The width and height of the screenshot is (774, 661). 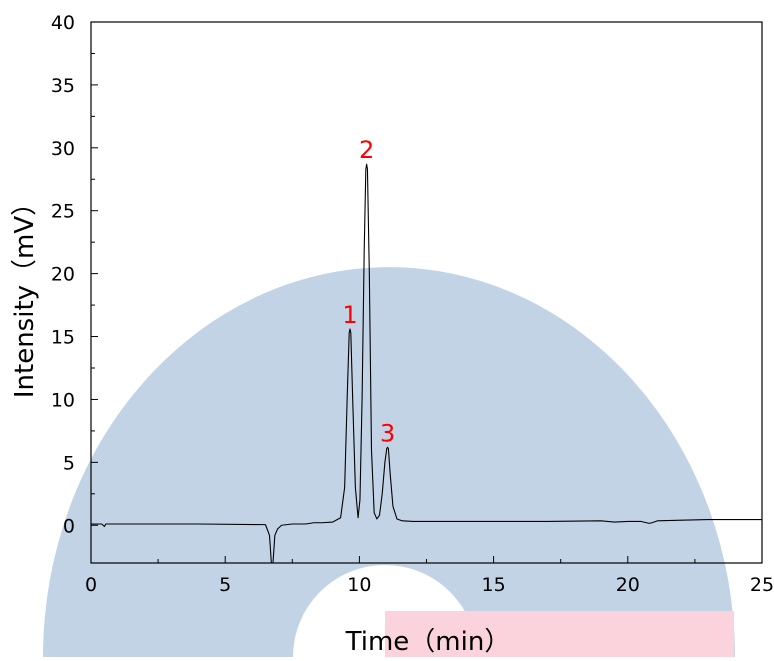 What do you see at coordinates (368, 291) in the screenshot?
I see `annotations: 1 2 3` at bounding box center [368, 291].